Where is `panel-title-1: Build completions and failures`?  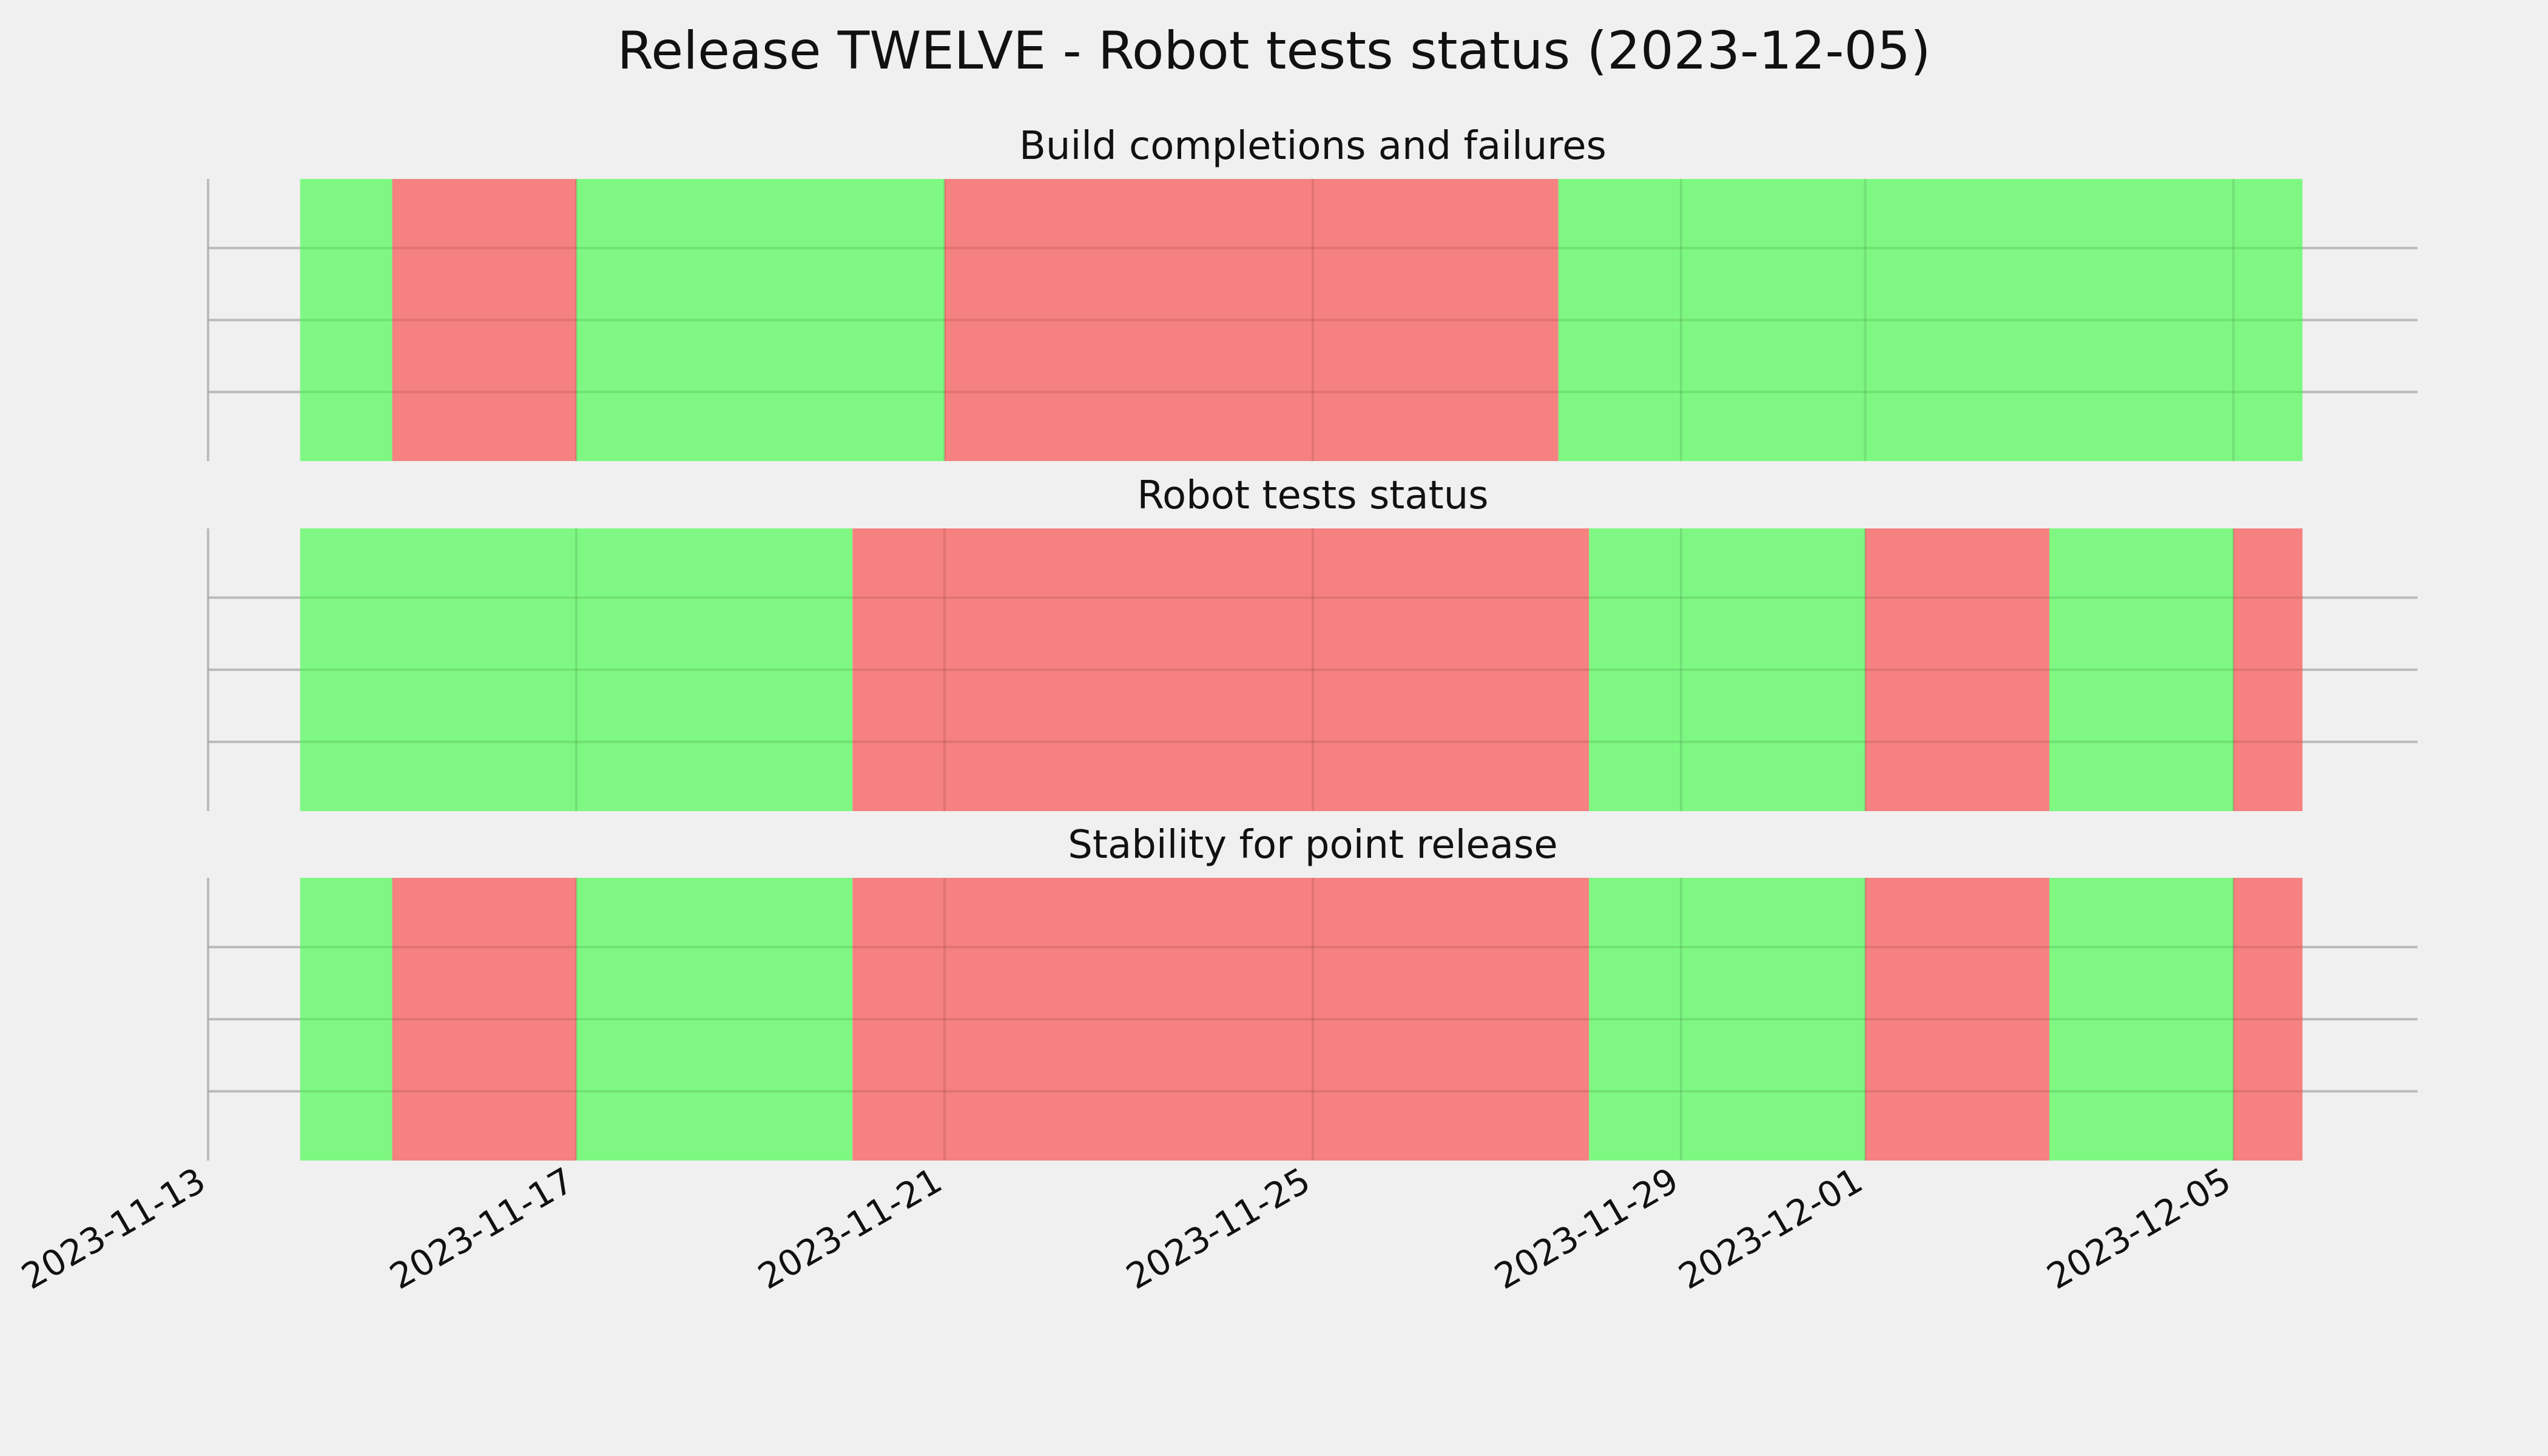 panel-title-1: Build completions and failures is located at coordinates (1312, 146).